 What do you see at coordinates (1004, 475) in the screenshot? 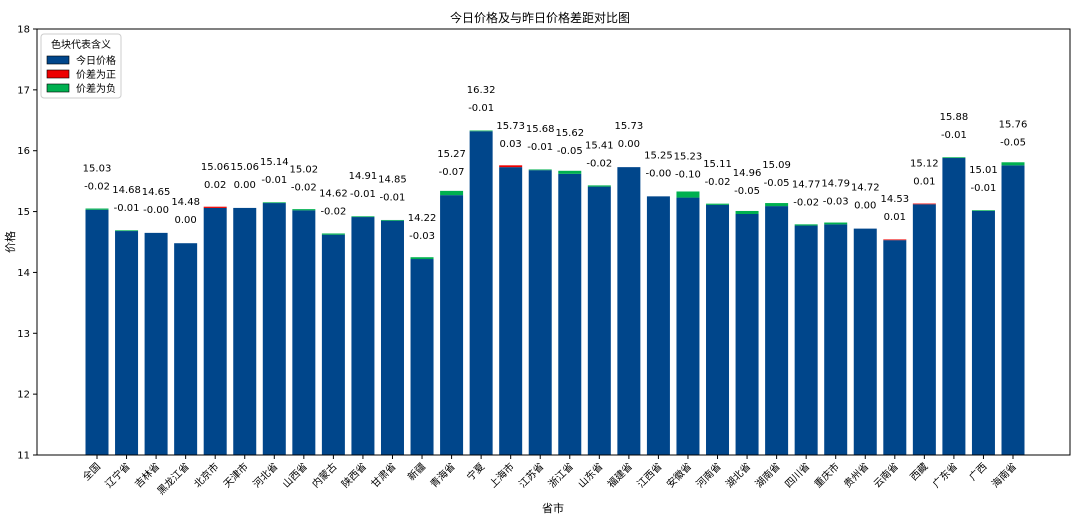
I see `x-tick-label: 海南省` at bounding box center [1004, 475].